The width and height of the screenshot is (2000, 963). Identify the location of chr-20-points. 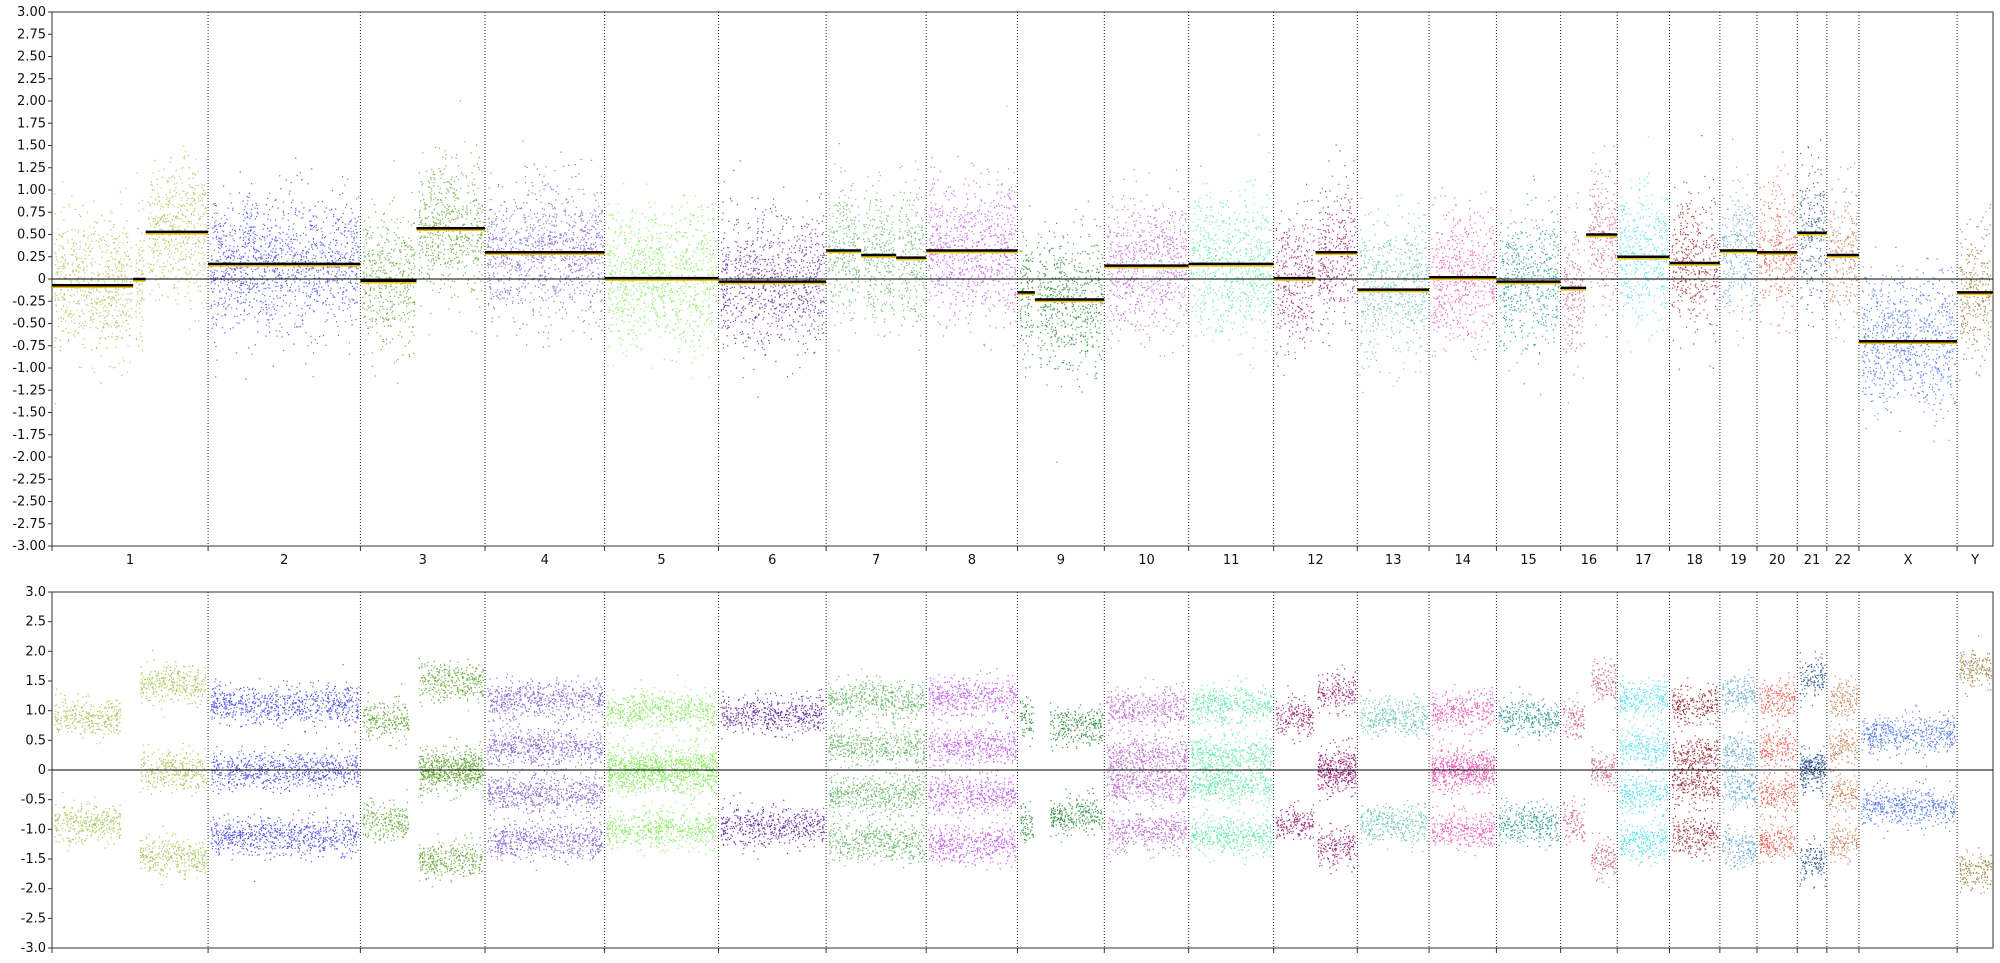
(1778, 242).